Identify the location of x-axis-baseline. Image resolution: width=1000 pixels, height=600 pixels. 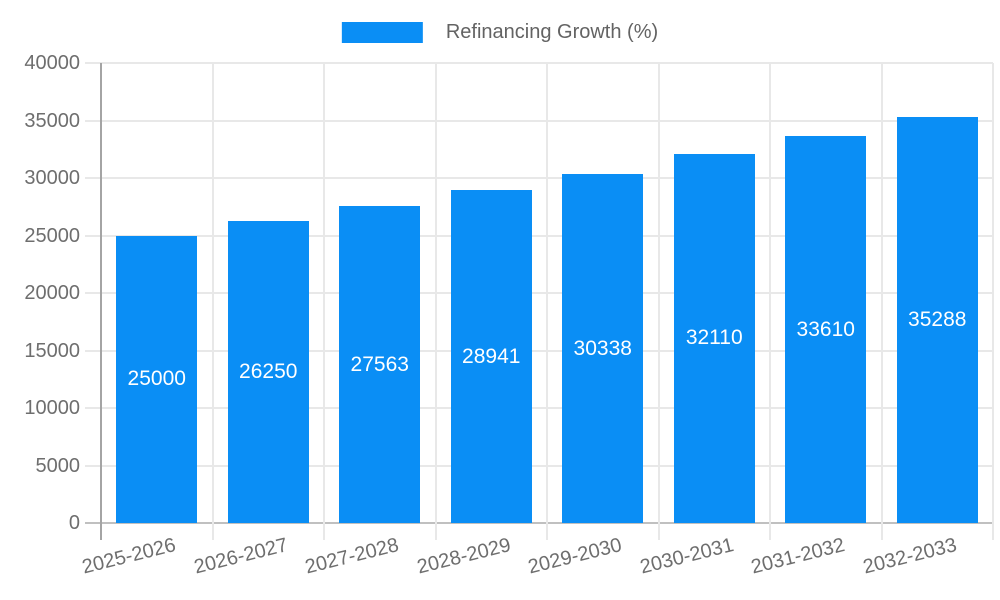
(539, 523).